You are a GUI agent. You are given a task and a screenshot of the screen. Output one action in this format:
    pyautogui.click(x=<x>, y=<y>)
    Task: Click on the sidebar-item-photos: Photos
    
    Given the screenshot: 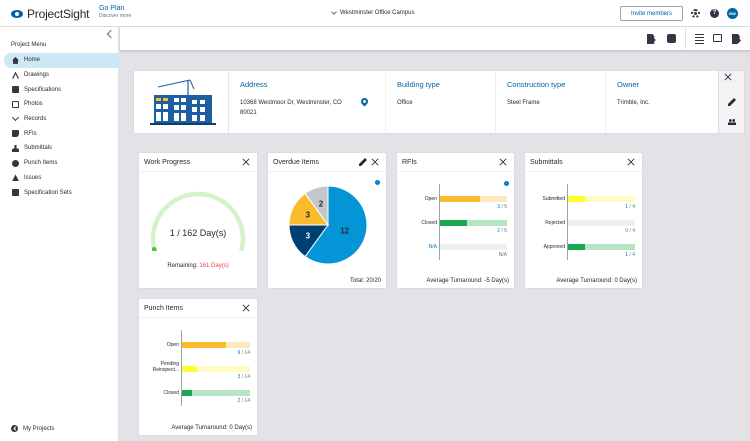 What is the action you would take?
    pyautogui.click(x=61, y=104)
    